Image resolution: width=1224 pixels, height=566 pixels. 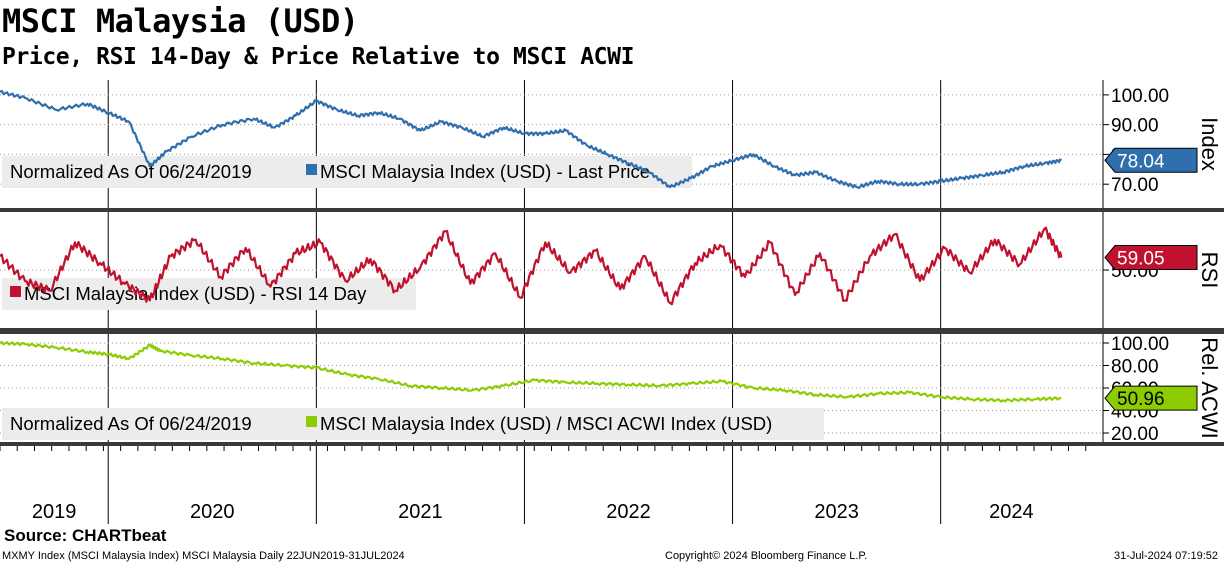 I want to click on legend-series-label-1: MSCI Malaysia Index (USD) - RSI 14 Day, so click(x=195, y=293).